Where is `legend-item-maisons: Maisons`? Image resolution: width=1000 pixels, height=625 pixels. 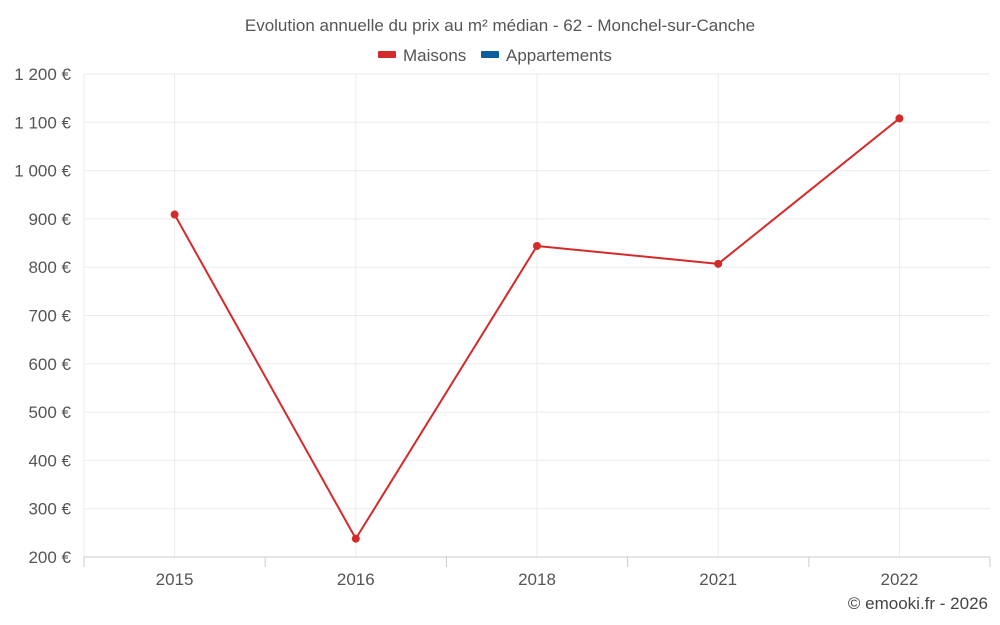 legend-item-maisons: Maisons is located at coordinates (422, 55).